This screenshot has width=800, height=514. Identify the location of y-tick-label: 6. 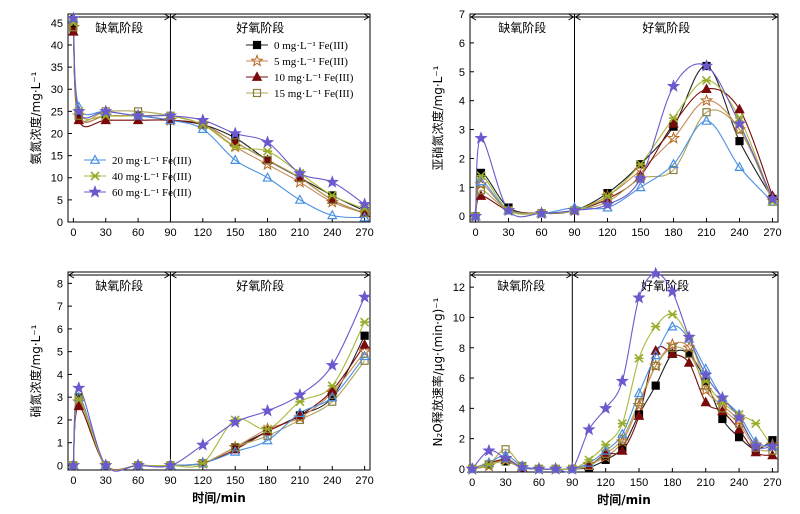
(462, 379).